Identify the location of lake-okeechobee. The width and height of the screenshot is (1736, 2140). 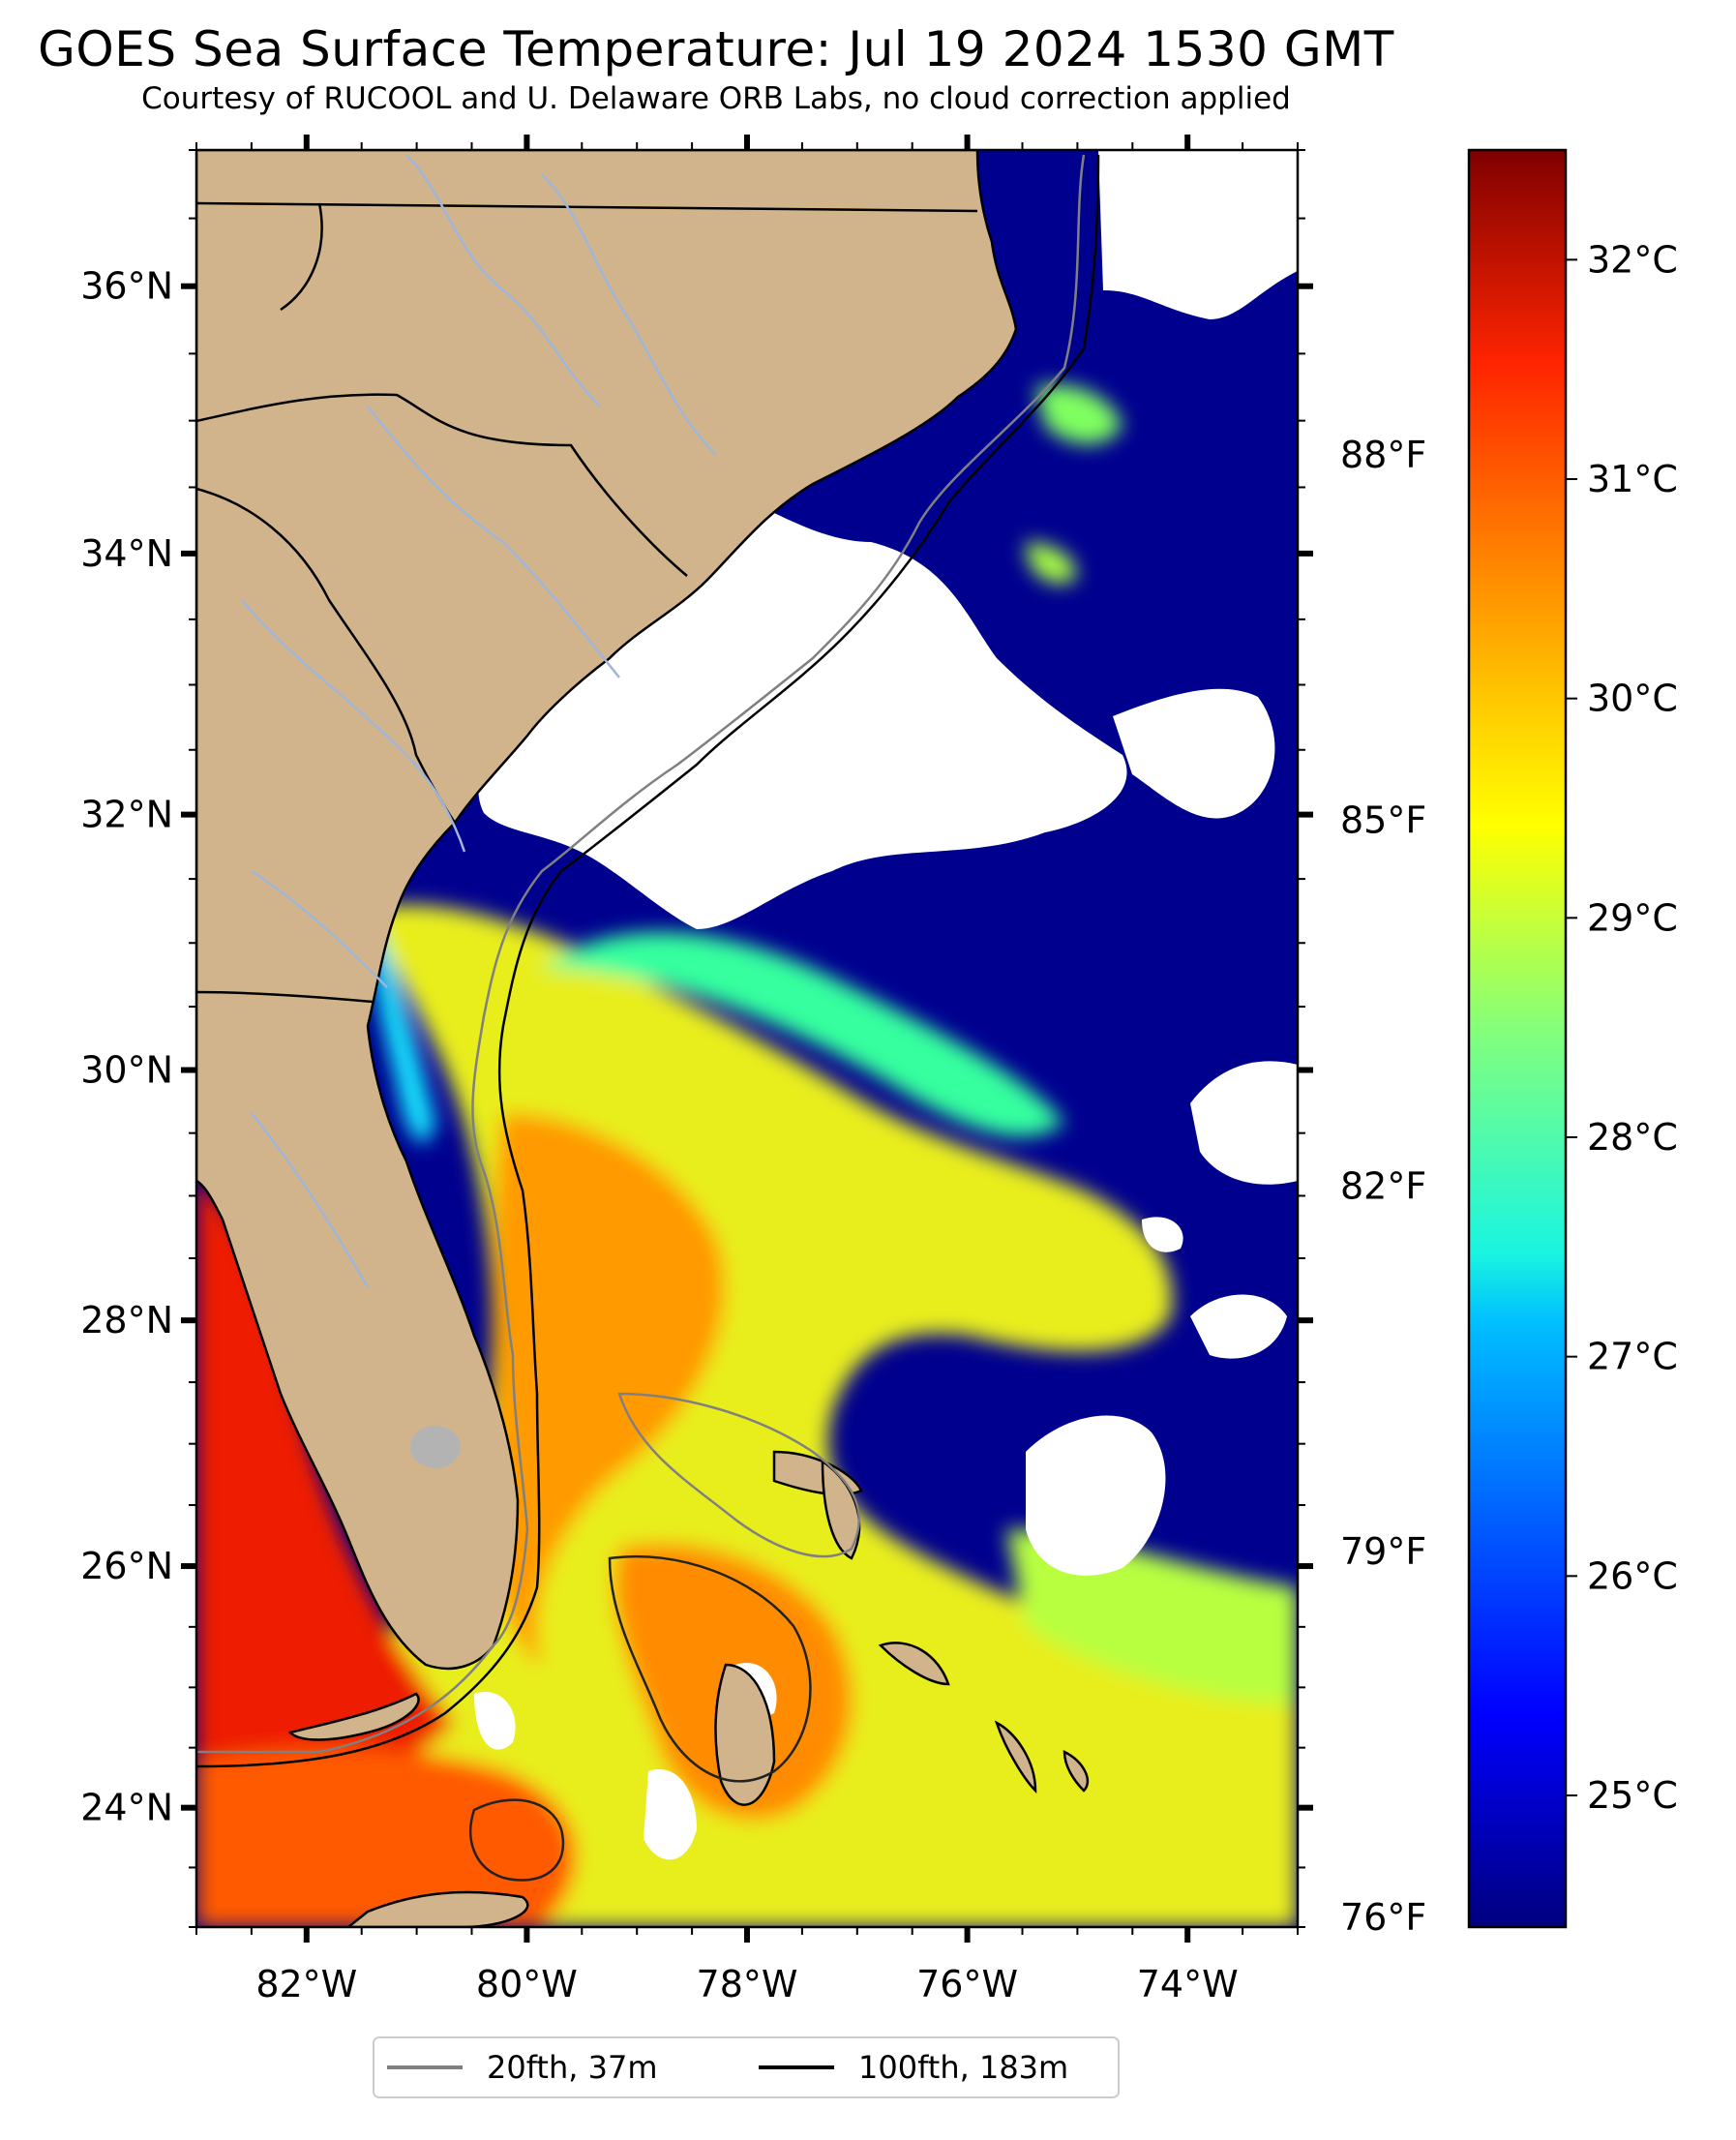
(435, 1447).